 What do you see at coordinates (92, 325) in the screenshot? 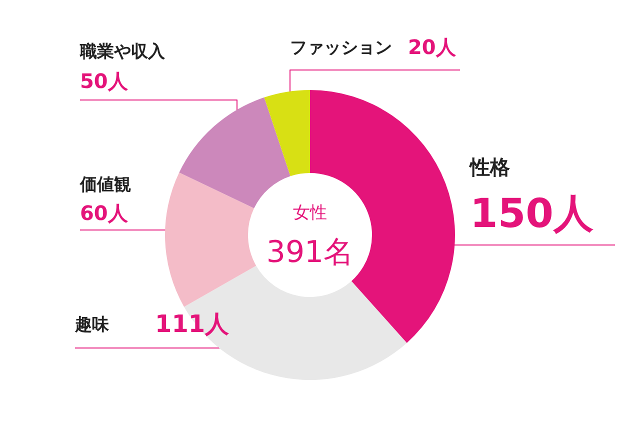
I see `slice-label: 趣味` at bounding box center [92, 325].